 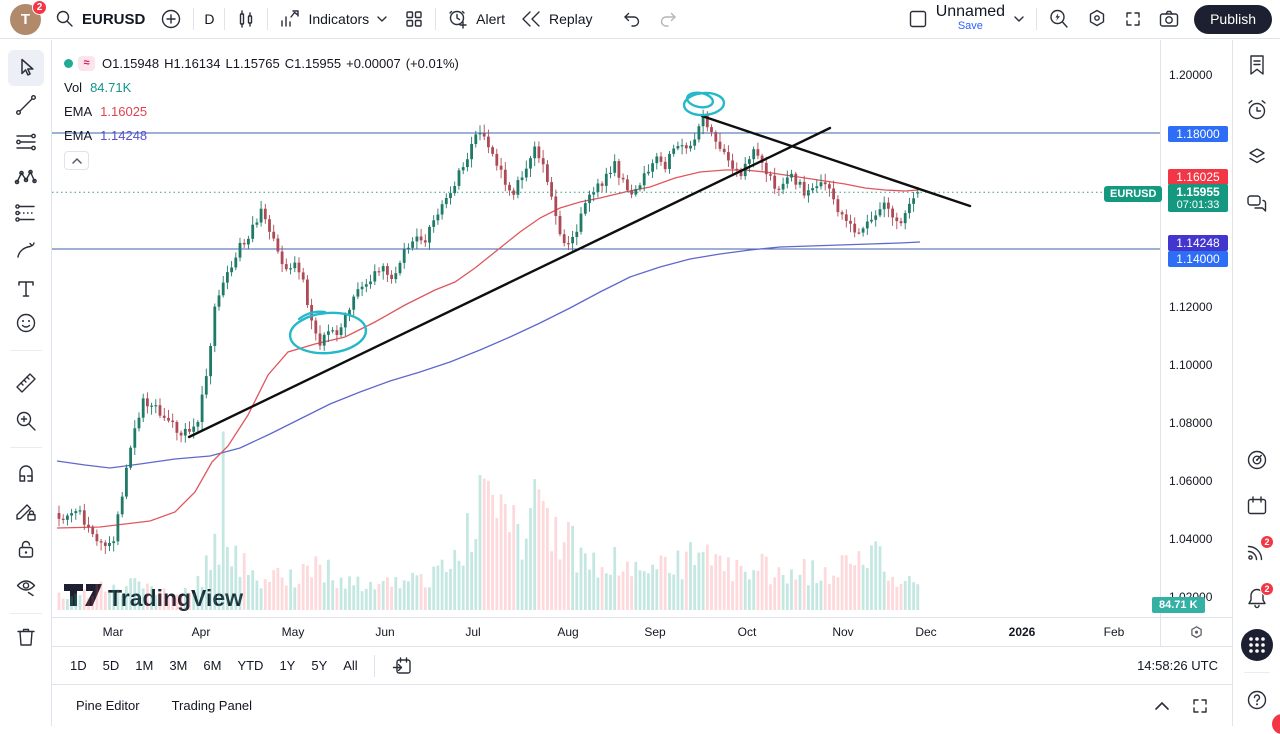 I want to click on tool-trend-line, so click(x=26, y=105).